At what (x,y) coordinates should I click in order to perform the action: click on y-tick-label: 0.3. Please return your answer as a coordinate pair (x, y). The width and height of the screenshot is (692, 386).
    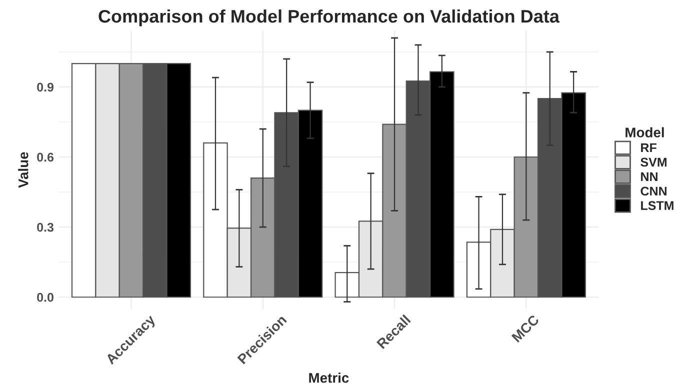
    Looking at the image, I should click on (45, 227).